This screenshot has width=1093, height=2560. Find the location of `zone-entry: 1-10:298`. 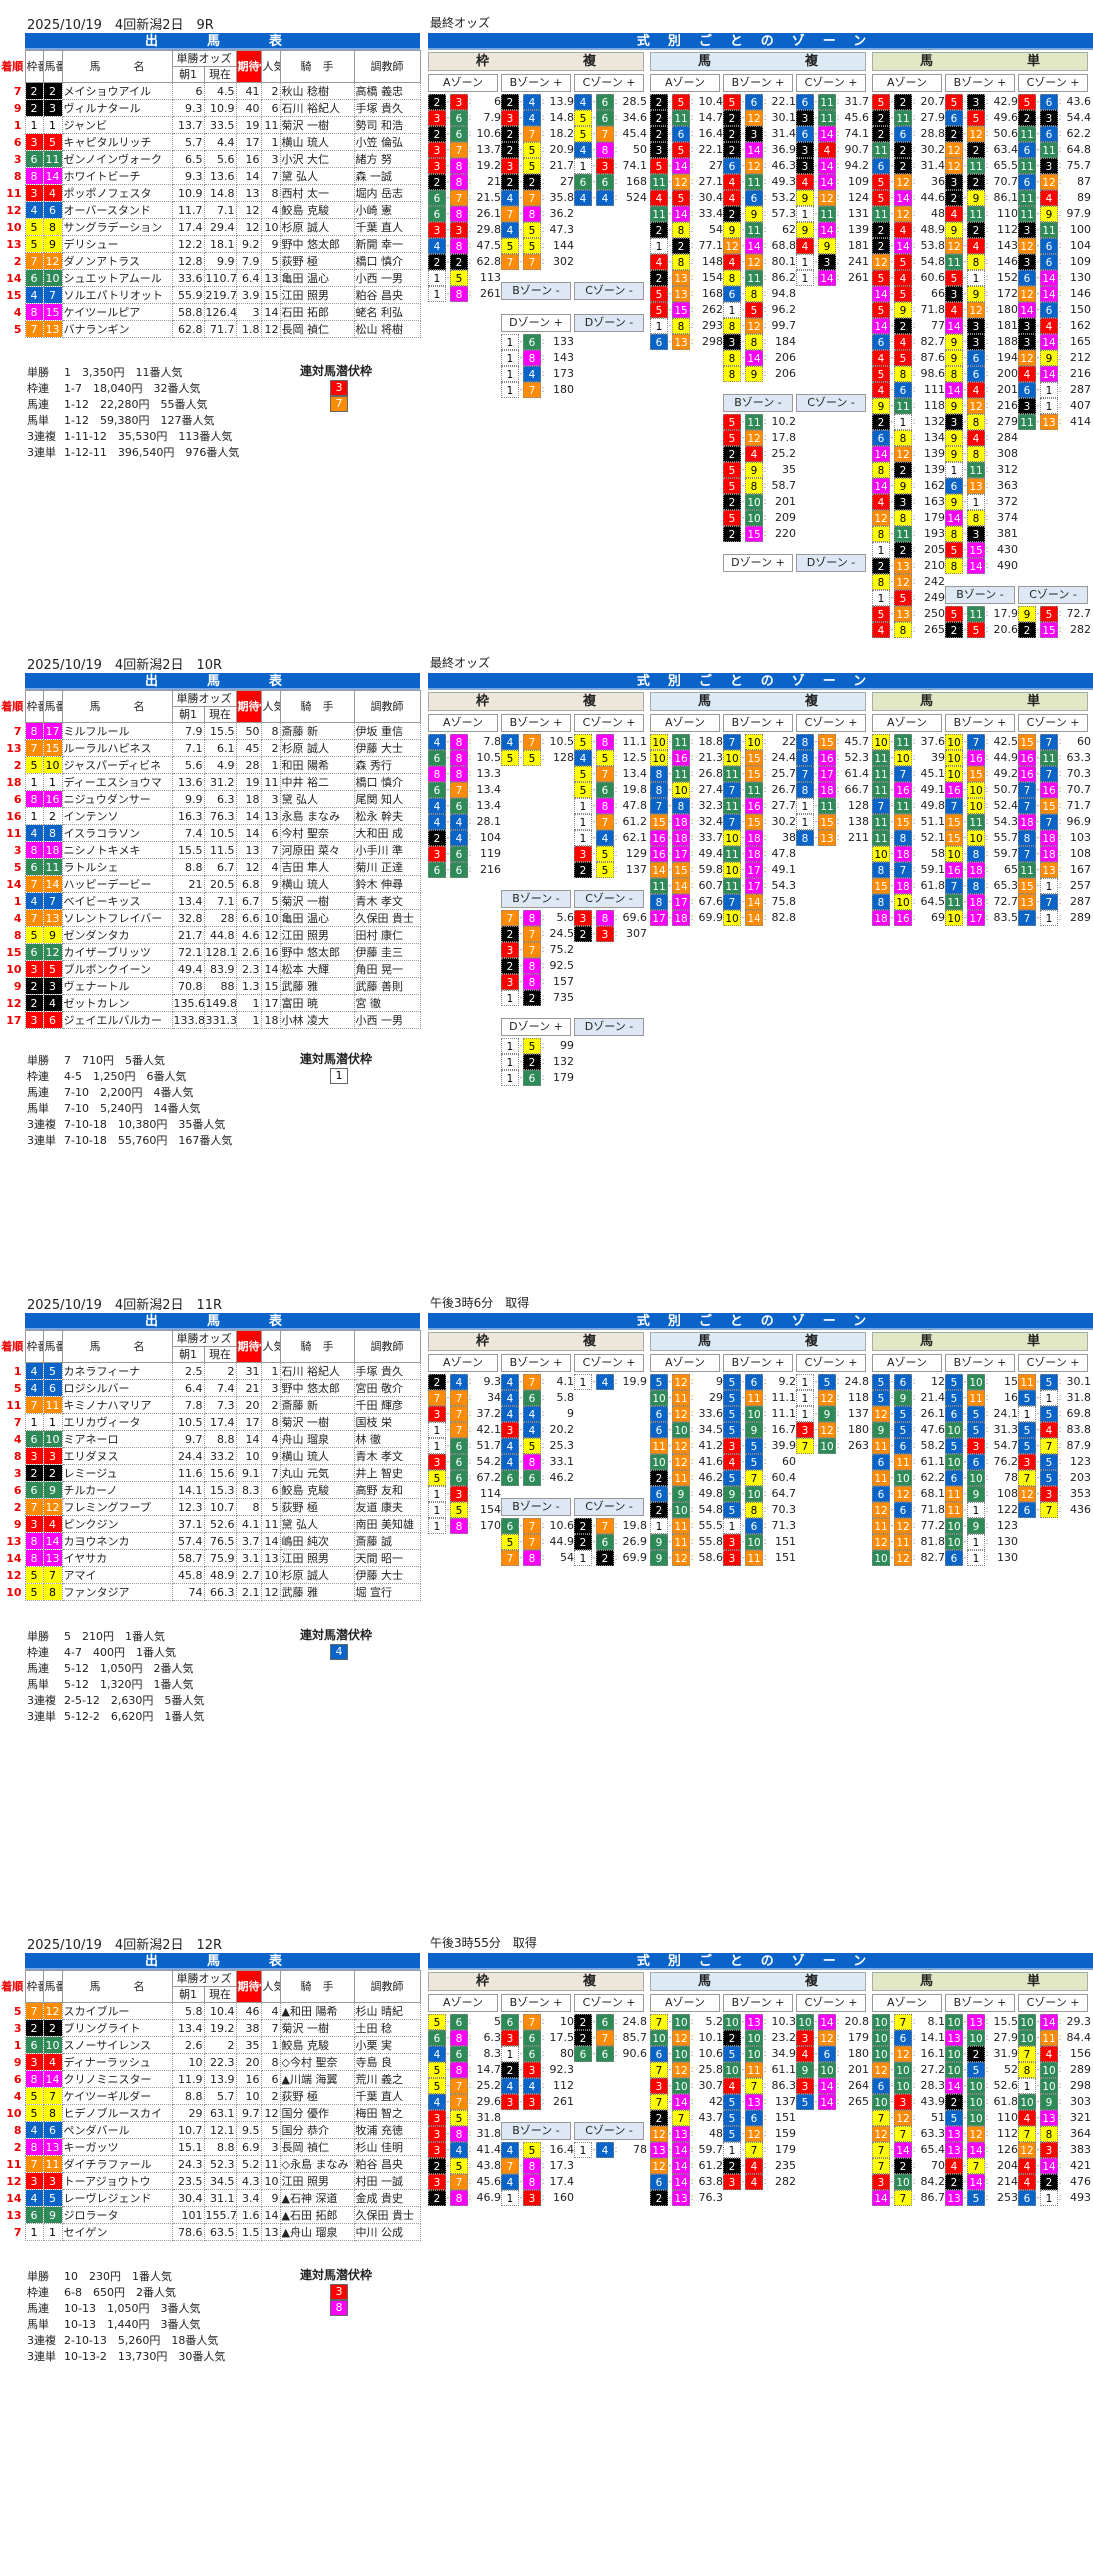

zone-entry: 1-10:298 is located at coordinates (1054, 2086).